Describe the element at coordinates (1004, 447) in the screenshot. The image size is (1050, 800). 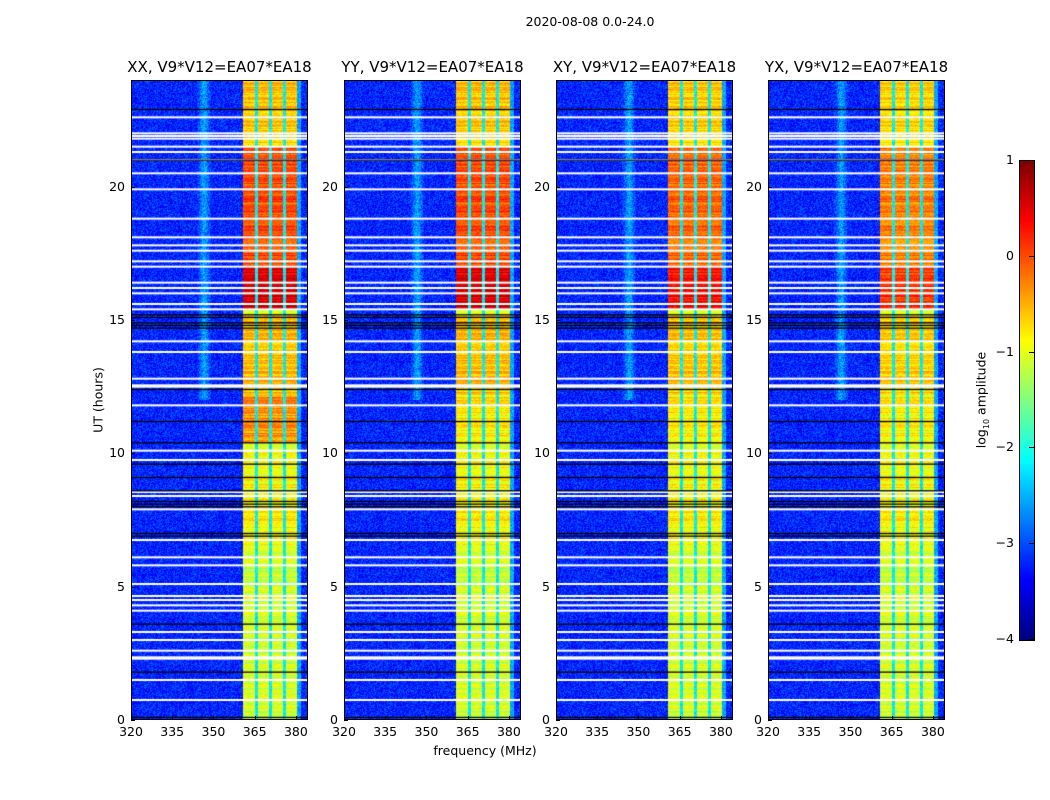
I see `colorbar-tick-label: −2` at that location.